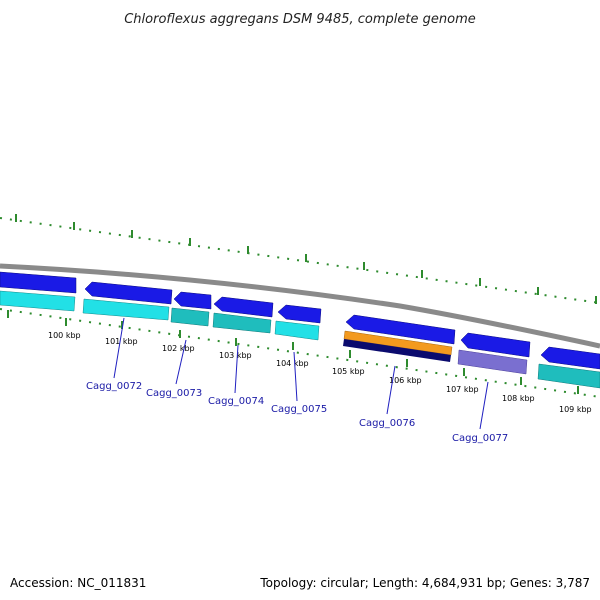 The width and height of the screenshot is (600, 600). What do you see at coordinates (292, 363) in the screenshot?
I see `tick-label: 104 kbp` at bounding box center [292, 363].